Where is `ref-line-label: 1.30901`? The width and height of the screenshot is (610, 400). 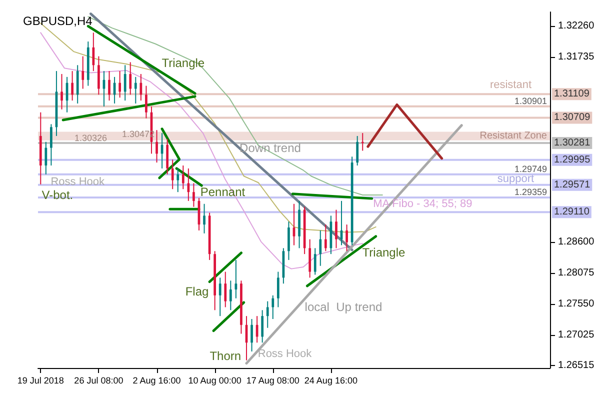 ref-line-label: 1.30901 is located at coordinates (530, 101).